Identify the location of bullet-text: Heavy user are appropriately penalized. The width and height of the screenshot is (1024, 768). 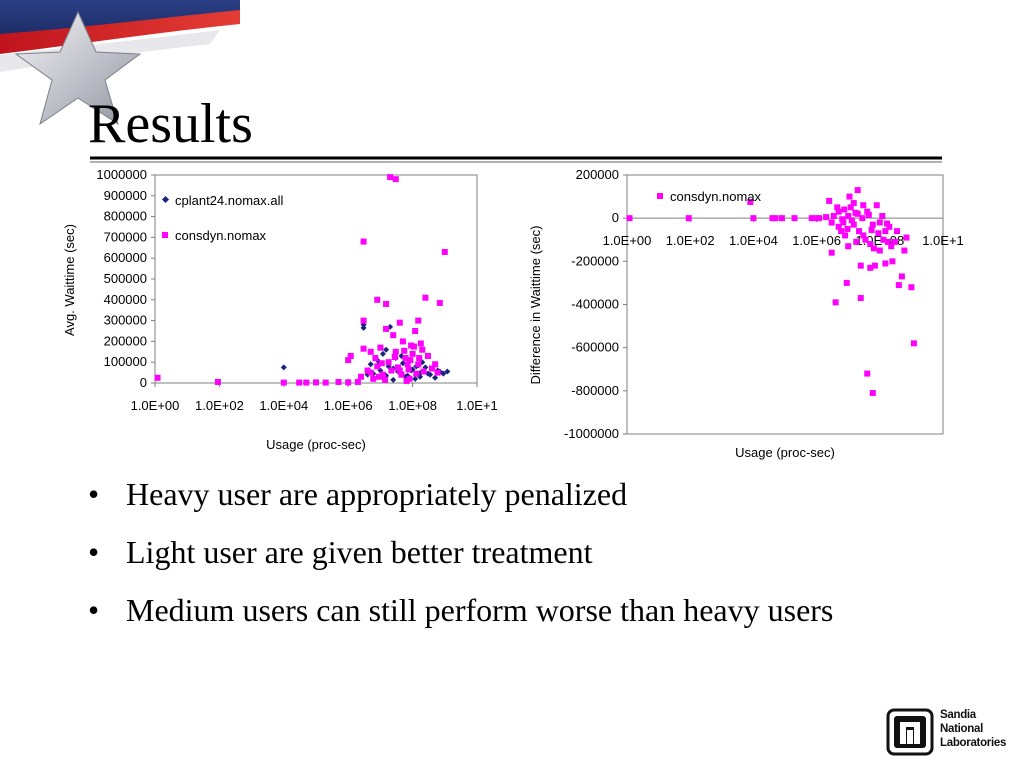
(377, 494).